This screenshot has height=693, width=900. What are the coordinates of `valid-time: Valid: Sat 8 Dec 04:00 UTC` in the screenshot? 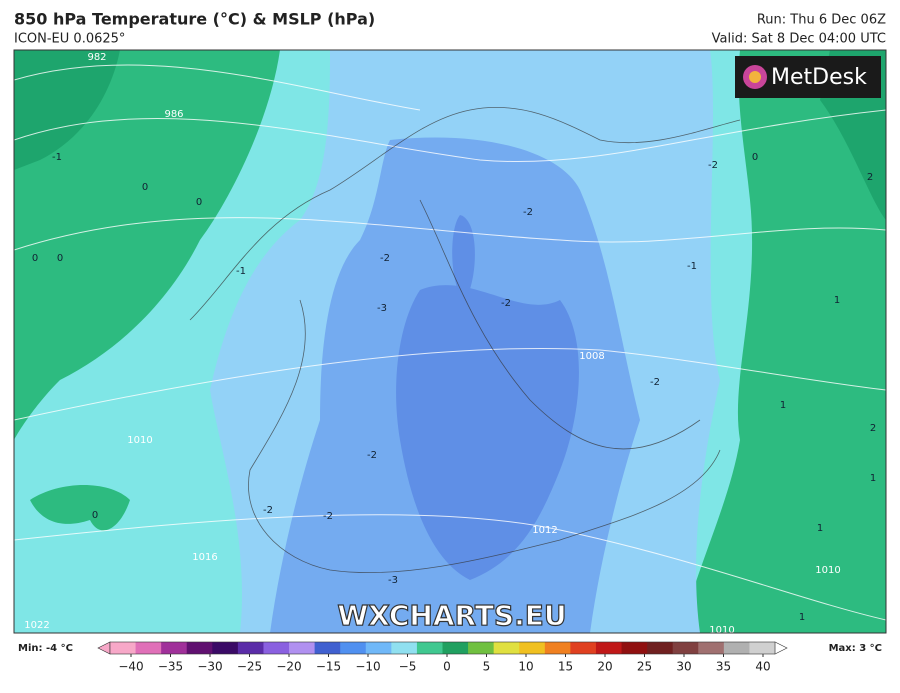 It's located at (799, 39).